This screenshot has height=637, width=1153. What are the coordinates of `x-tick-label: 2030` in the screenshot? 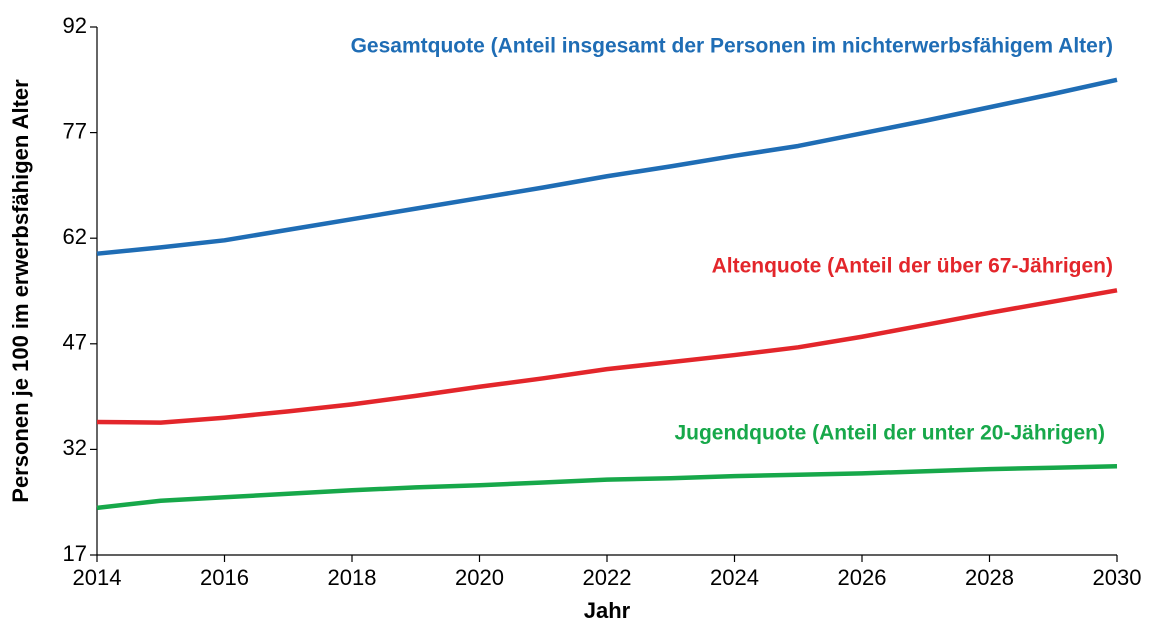 It's located at (1117, 577).